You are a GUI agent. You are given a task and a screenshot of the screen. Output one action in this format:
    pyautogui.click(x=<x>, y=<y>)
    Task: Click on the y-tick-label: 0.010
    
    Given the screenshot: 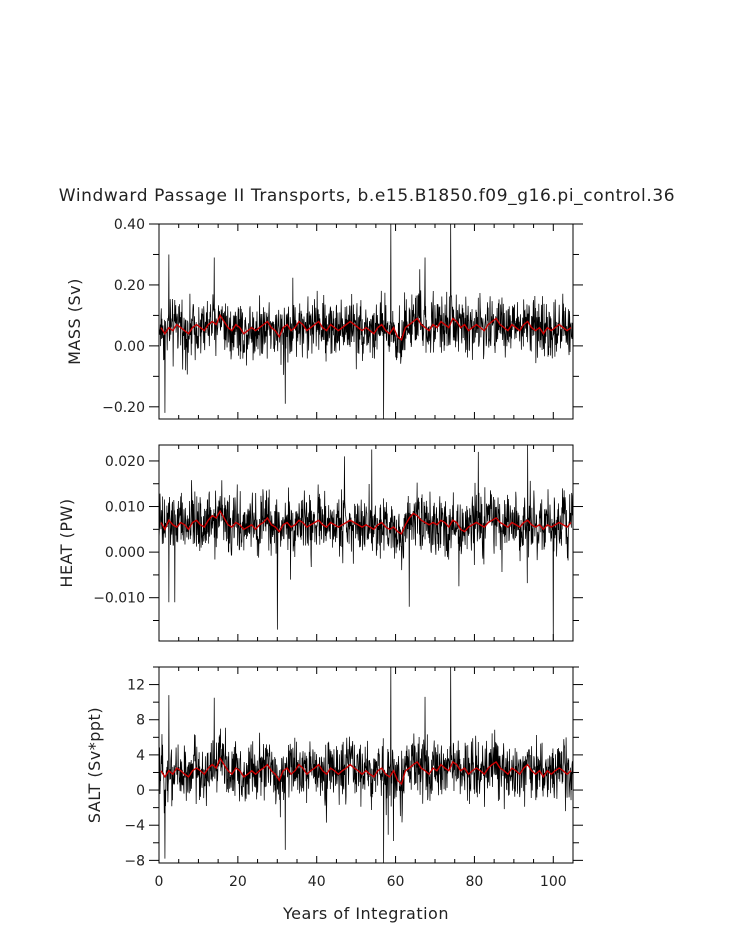 What is the action you would take?
    pyautogui.click(x=125, y=508)
    